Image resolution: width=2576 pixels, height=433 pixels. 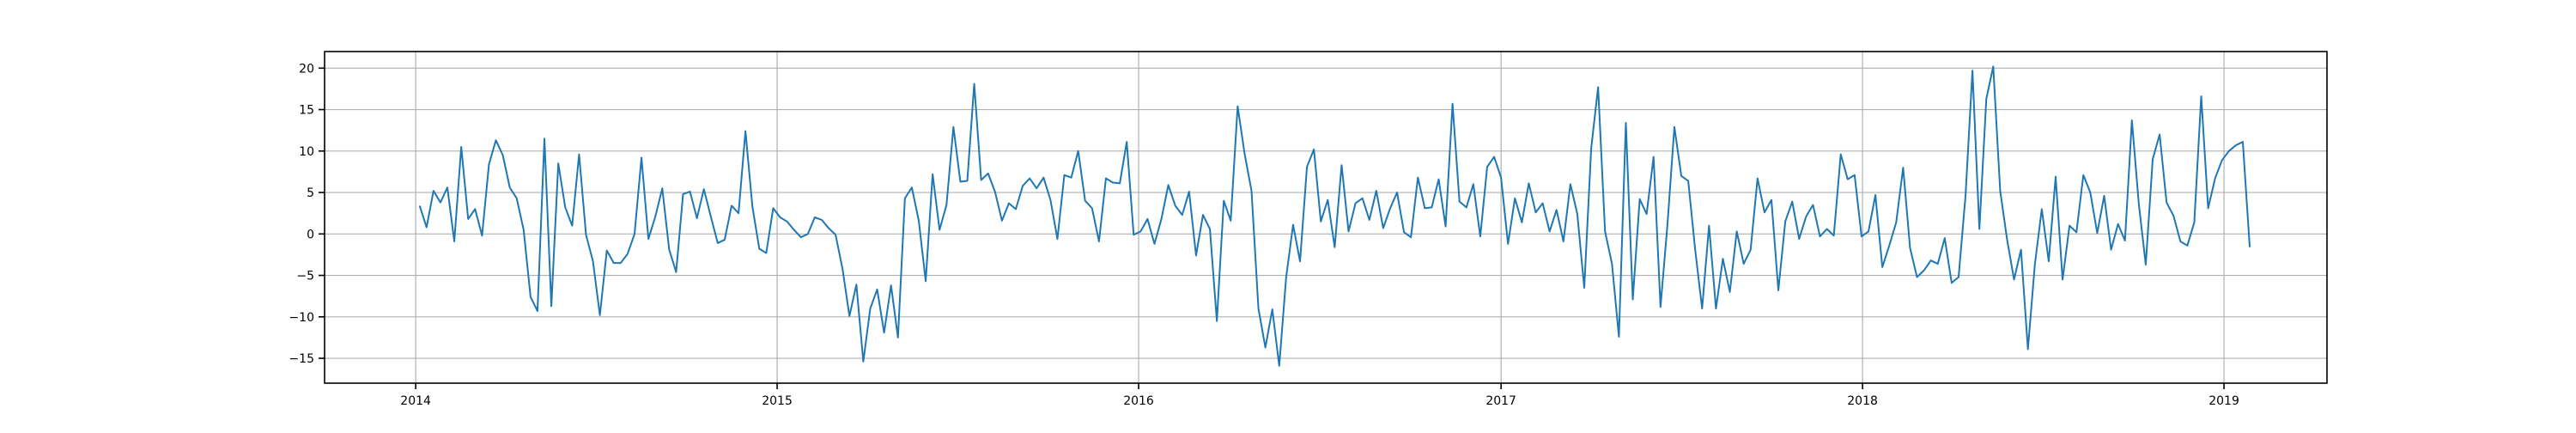 I want to click on x-tick-label: 2015, so click(x=777, y=401).